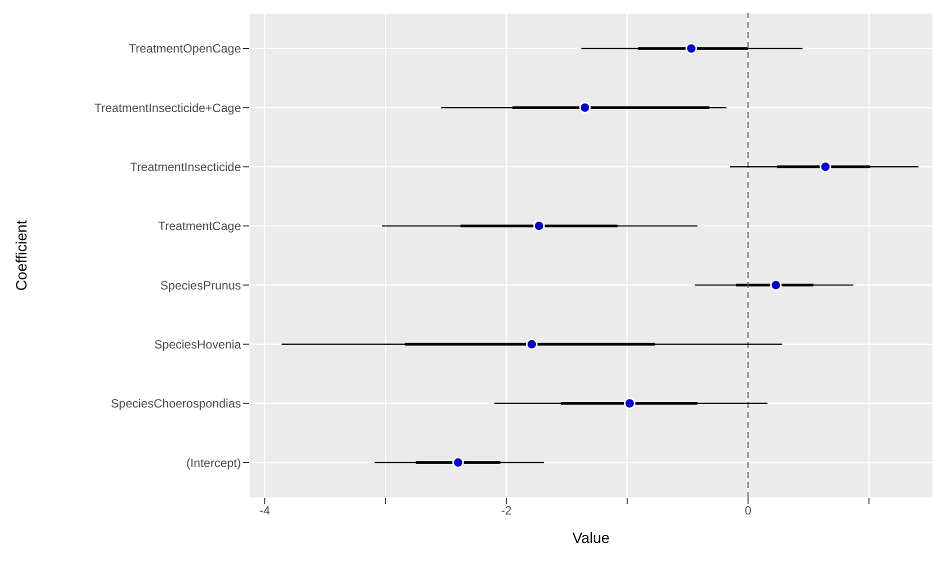  Describe the element at coordinates (264, 511) in the screenshot. I see `x-tick-label: -4` at that location.